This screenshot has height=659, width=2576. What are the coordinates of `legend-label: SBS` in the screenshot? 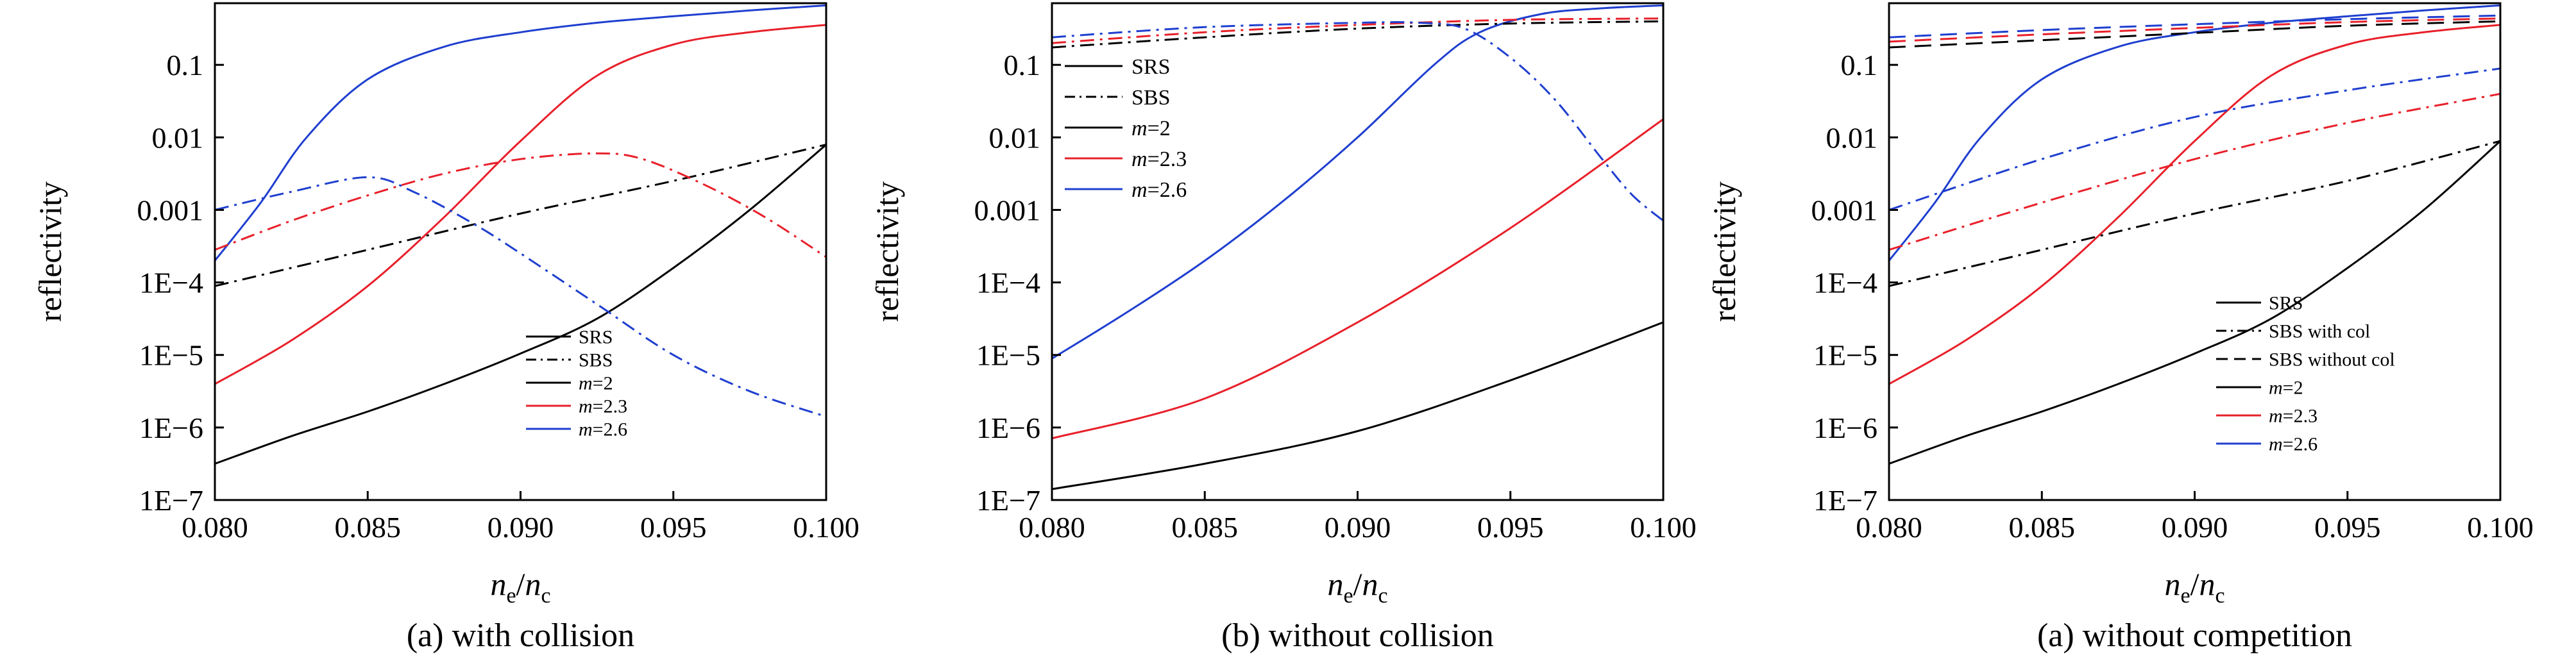 It's located at (1151, 98).